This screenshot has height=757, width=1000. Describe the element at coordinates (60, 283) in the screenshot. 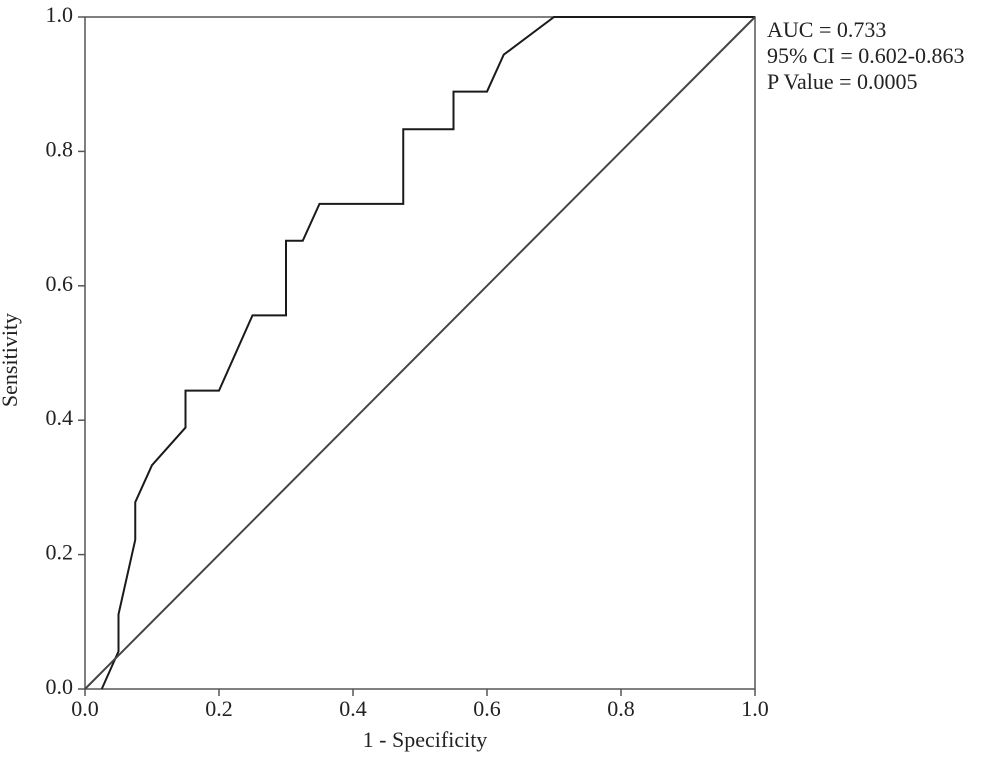

I see `y-tick-label: 0.6` at that location.